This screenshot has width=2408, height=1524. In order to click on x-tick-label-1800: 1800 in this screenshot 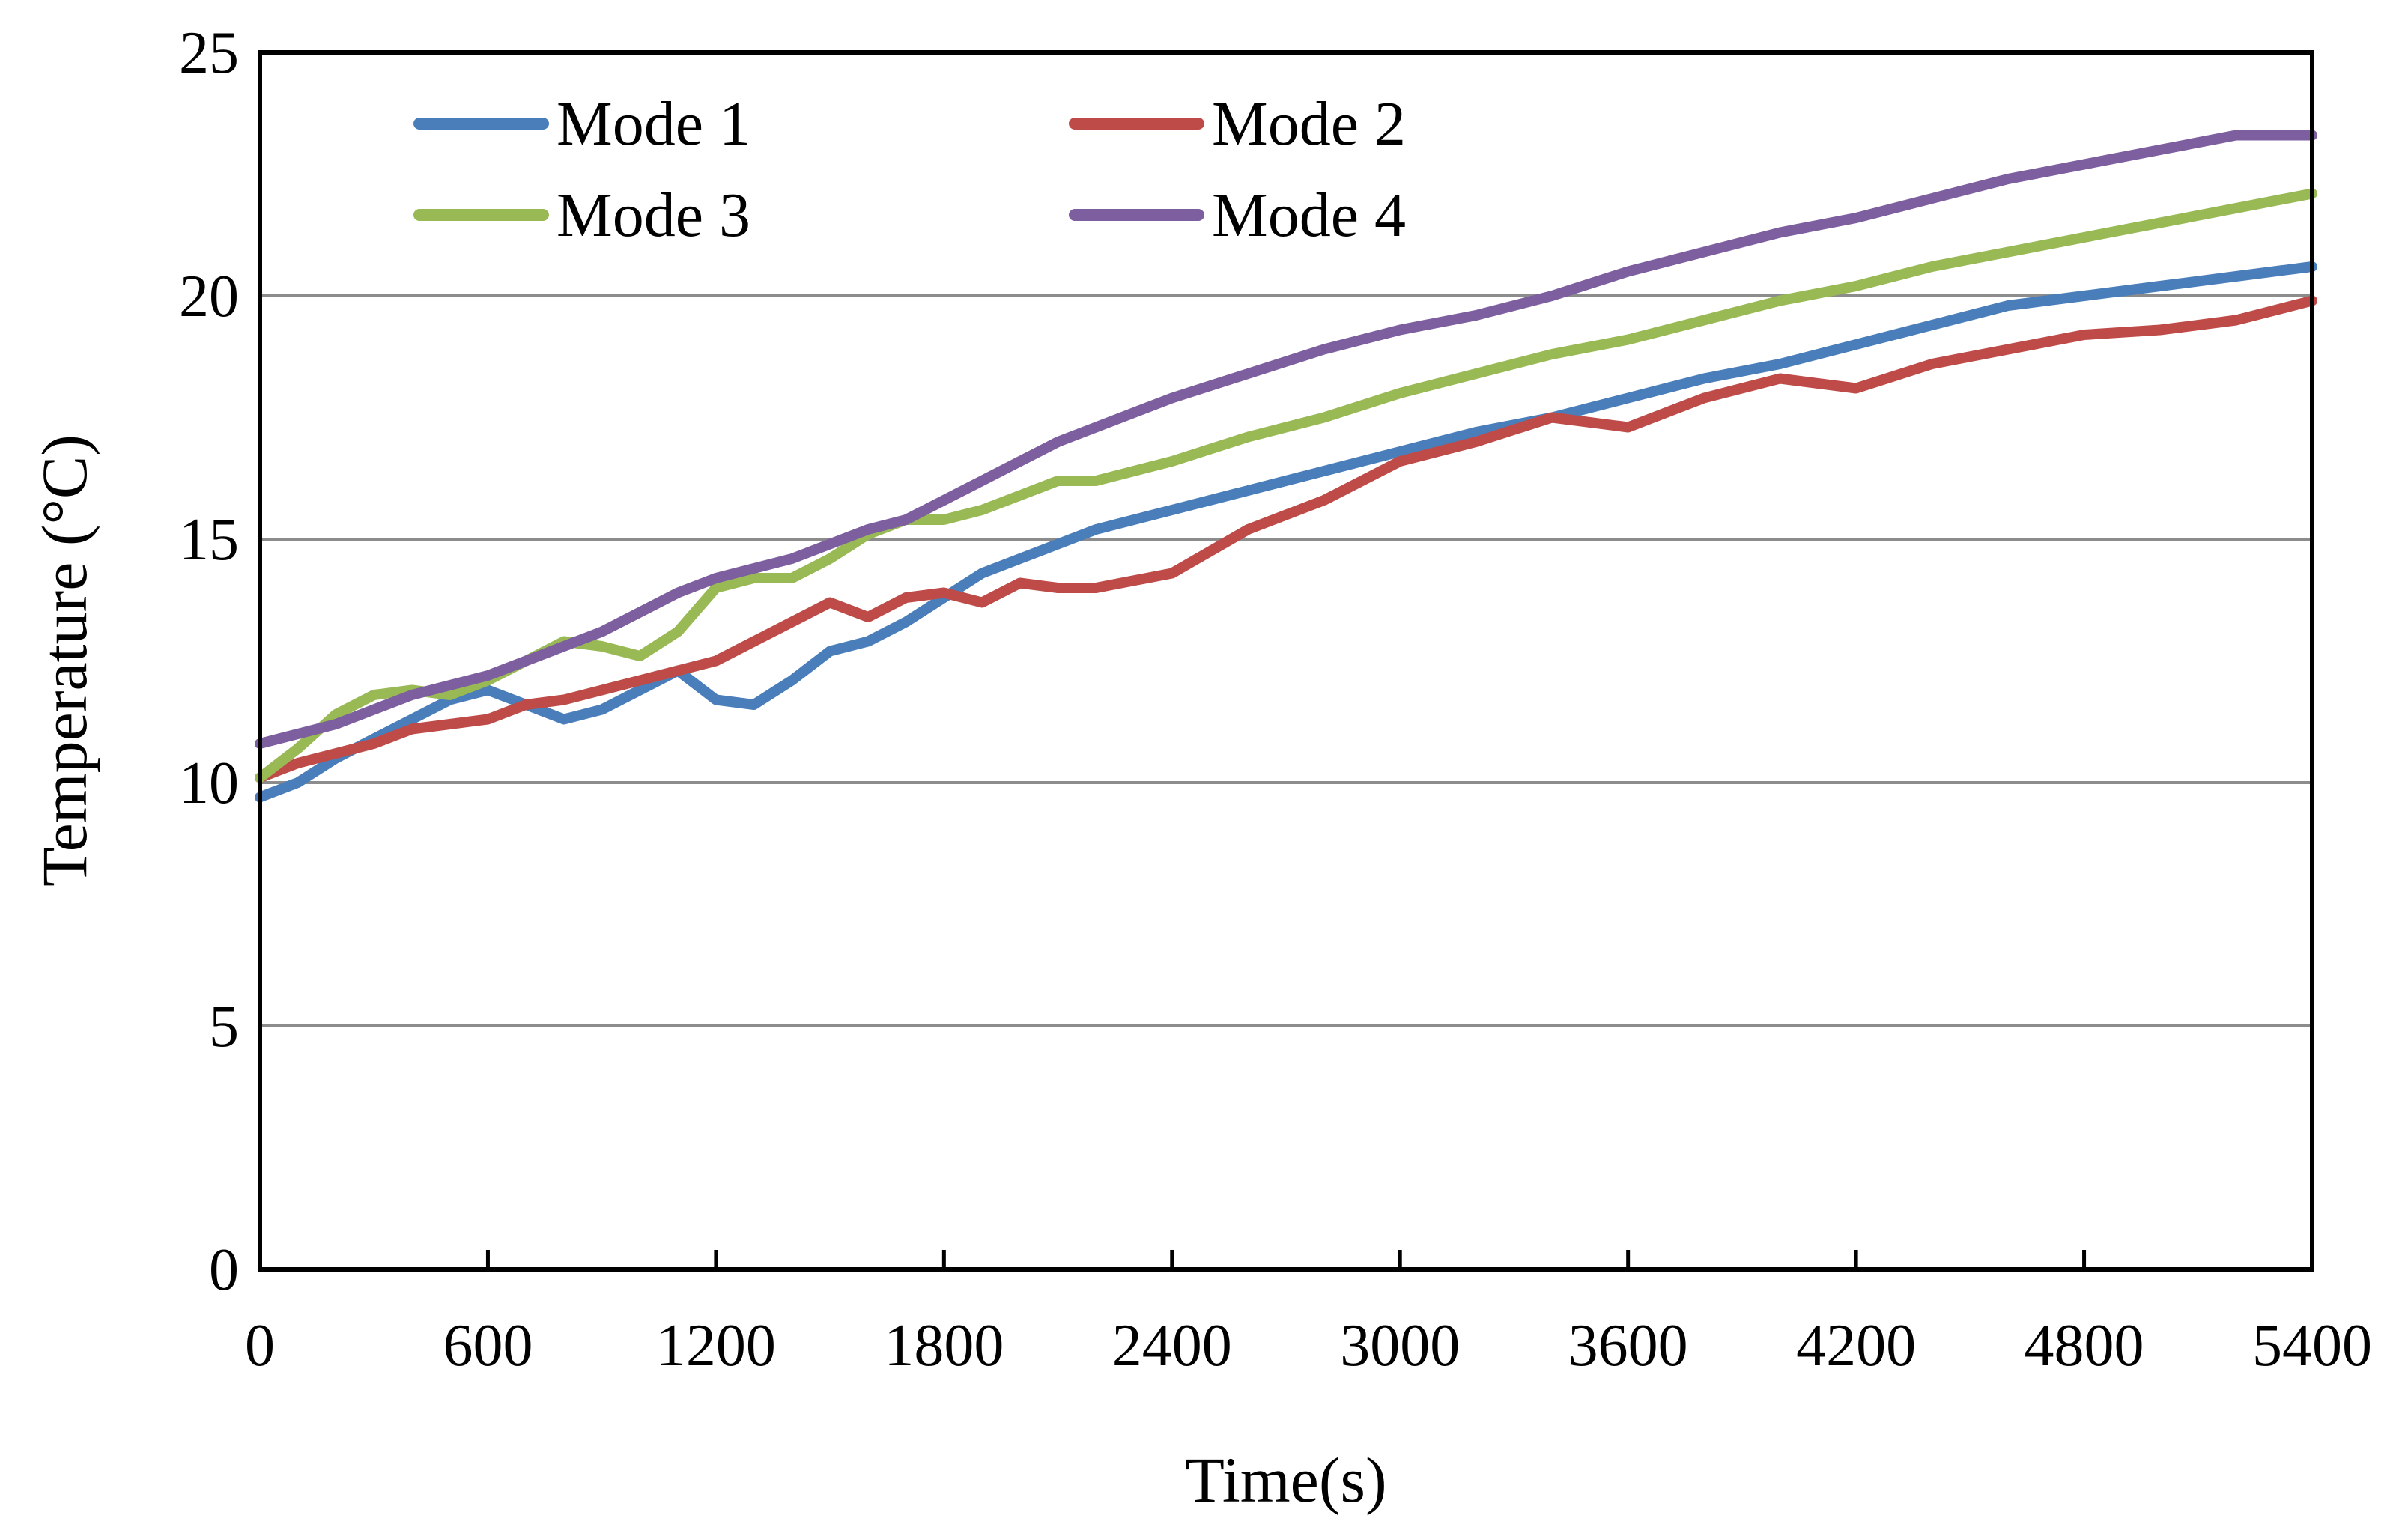, I will do `click(944, 1346)`.